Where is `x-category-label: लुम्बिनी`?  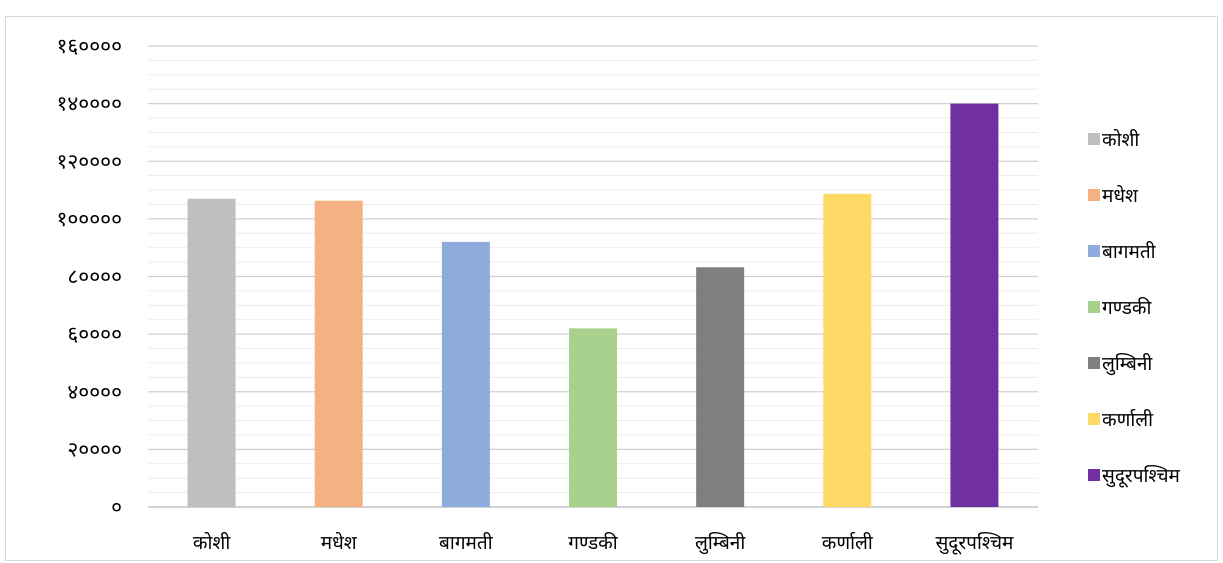
x-category-label: लुम्बिनी is located at coordinates (720, 543).